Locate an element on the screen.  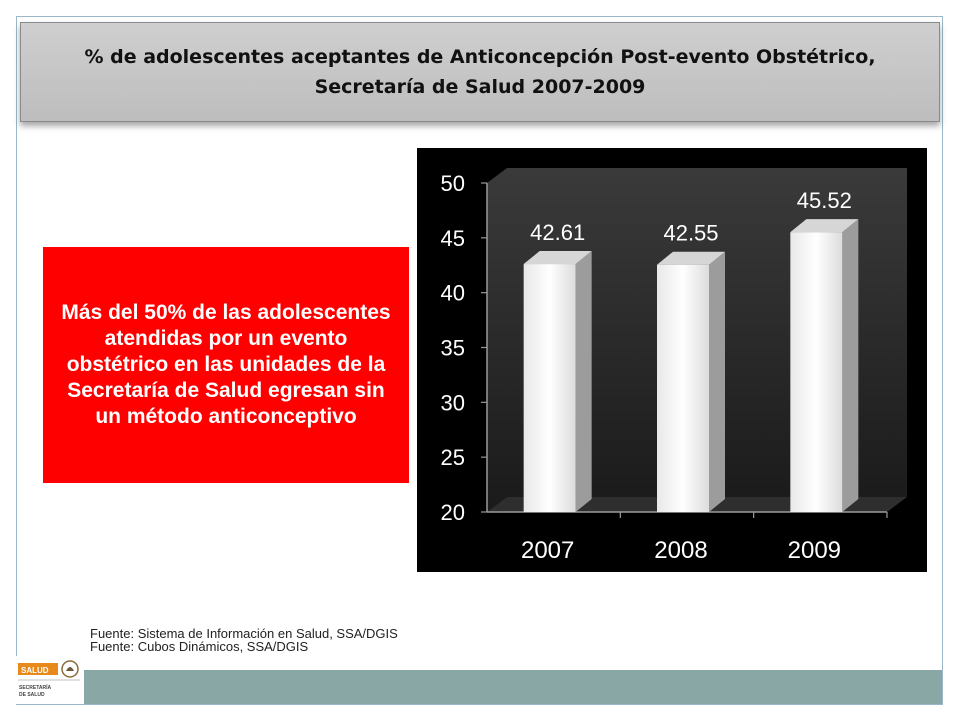
bar-2009 is located at coordinates (824, 365).